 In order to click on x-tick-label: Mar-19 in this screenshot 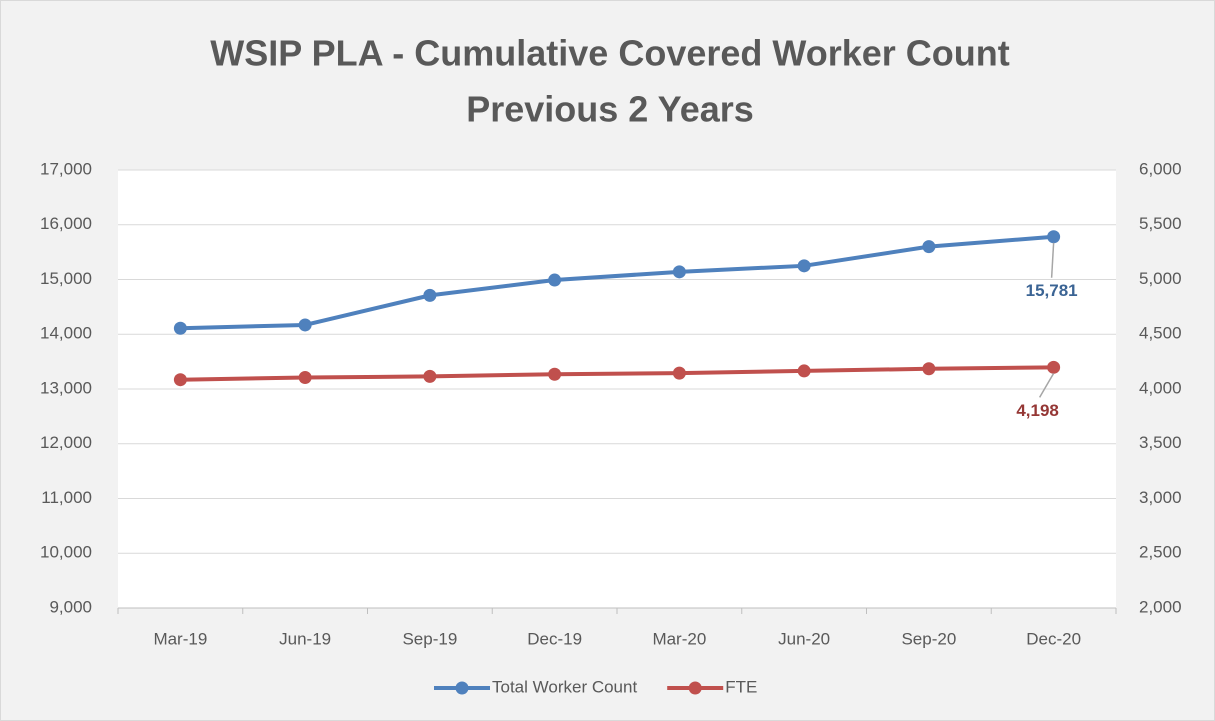, I will do `click(180, 638)`.